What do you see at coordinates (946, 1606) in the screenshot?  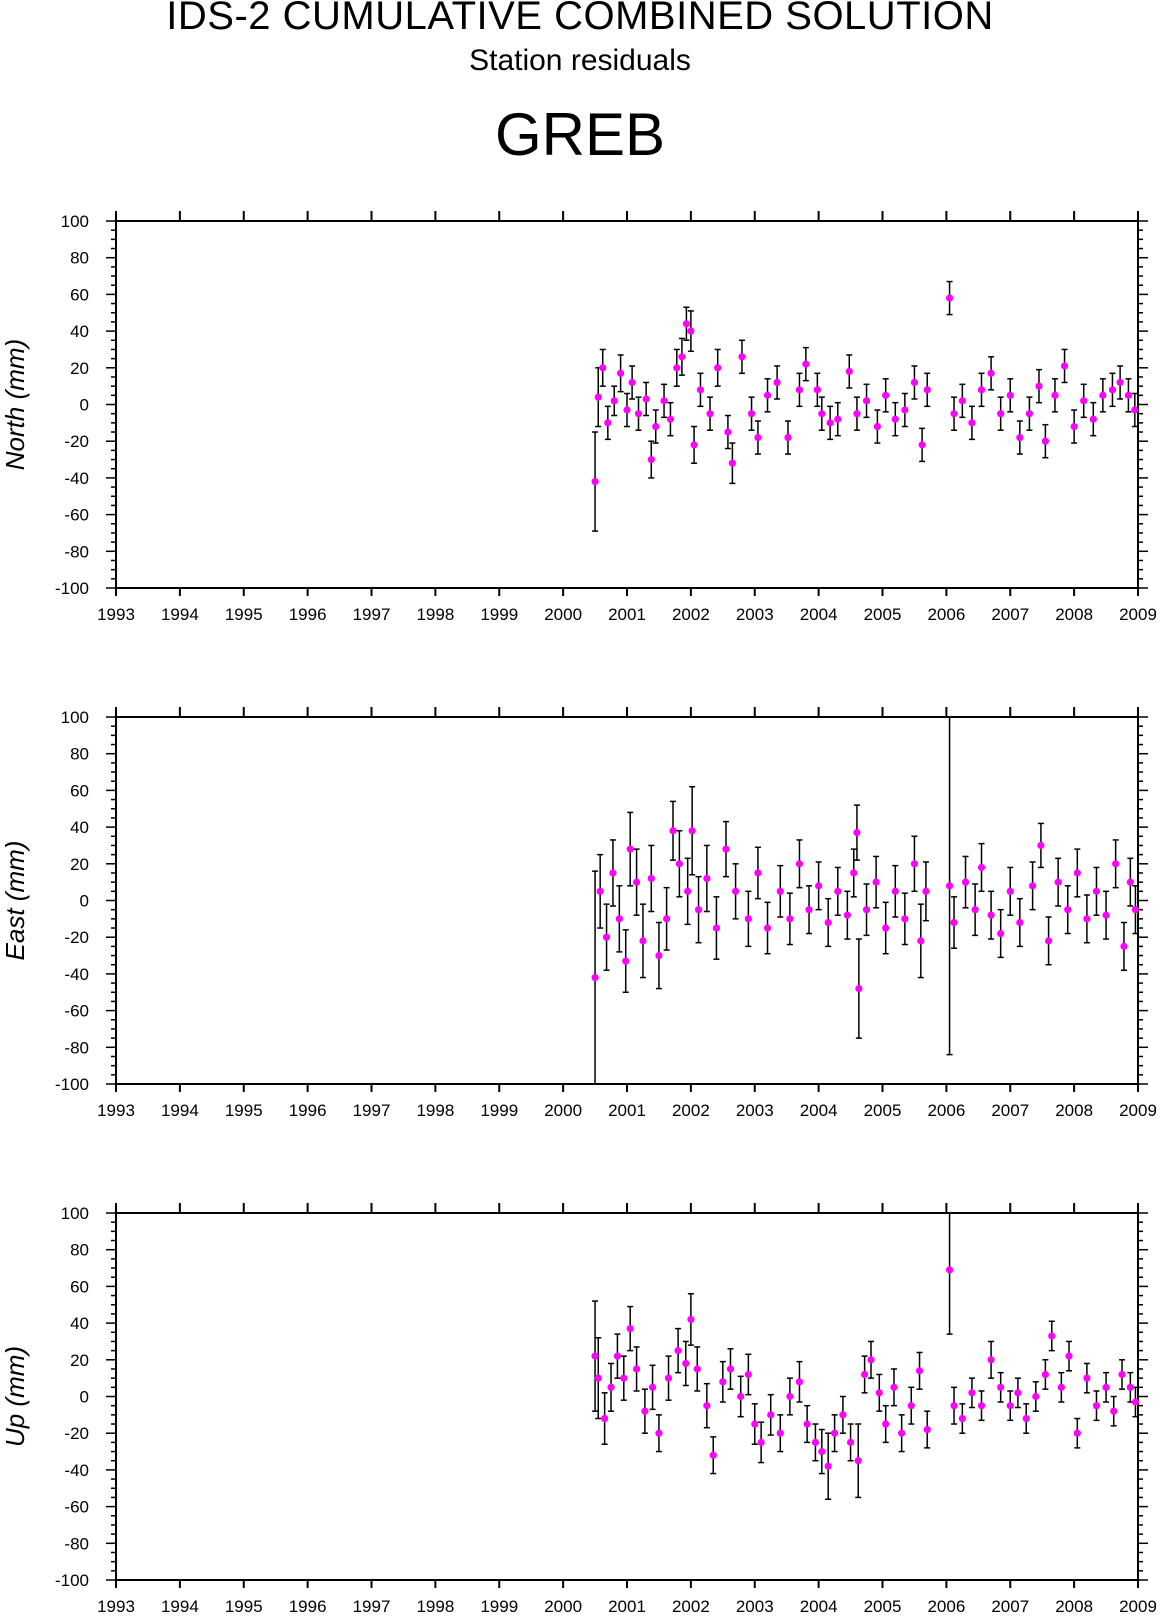 I see `x-tick-label: 2006` at bounding box center [946, 1606].